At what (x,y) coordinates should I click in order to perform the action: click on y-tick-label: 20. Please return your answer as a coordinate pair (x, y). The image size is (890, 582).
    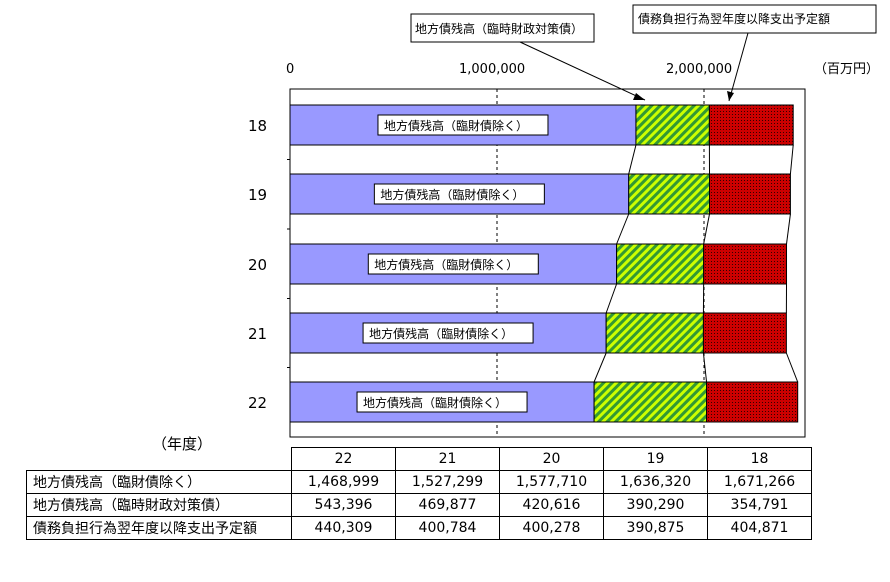
    Looking at the image, I should click on (257, 265).